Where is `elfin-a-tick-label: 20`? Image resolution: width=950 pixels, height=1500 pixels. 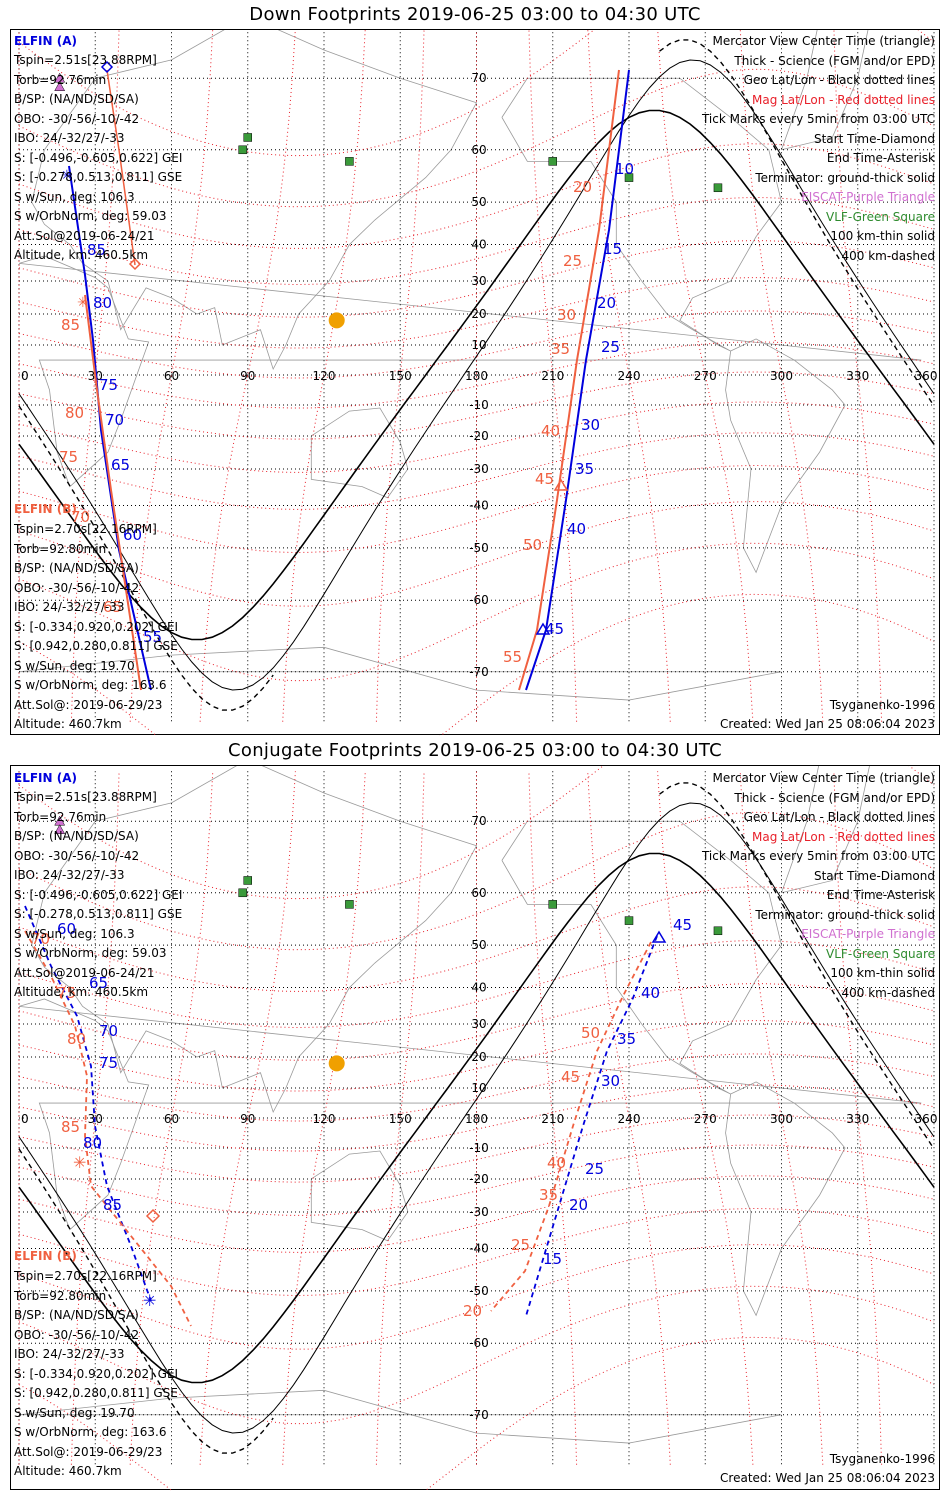
elfin-a-tick-label: 20 is located at coordinates (606, 303).